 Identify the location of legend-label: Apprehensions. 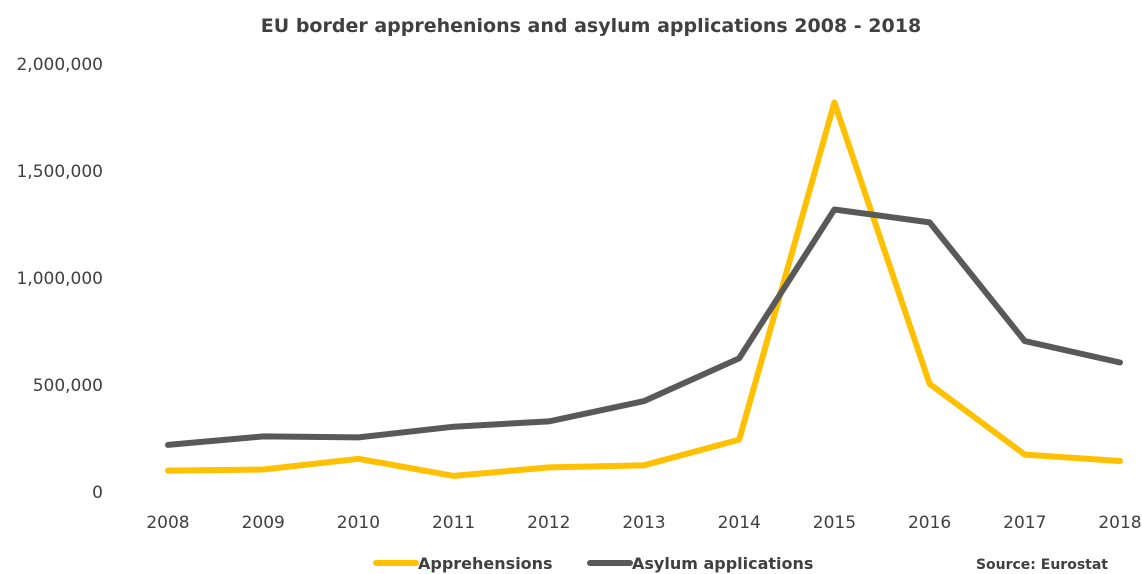
(485, 563).